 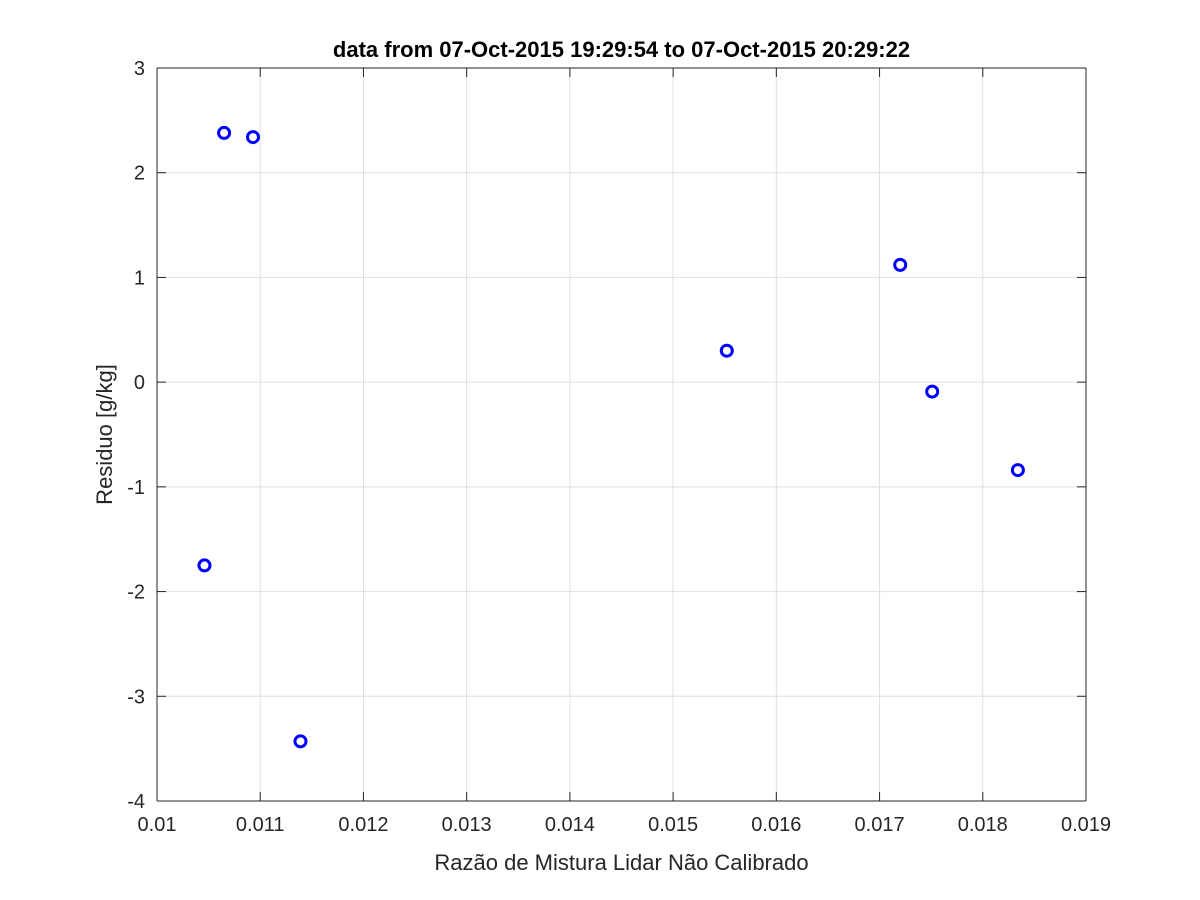 I want to click on y-tick-label: -4, so click(x=136, y=802).